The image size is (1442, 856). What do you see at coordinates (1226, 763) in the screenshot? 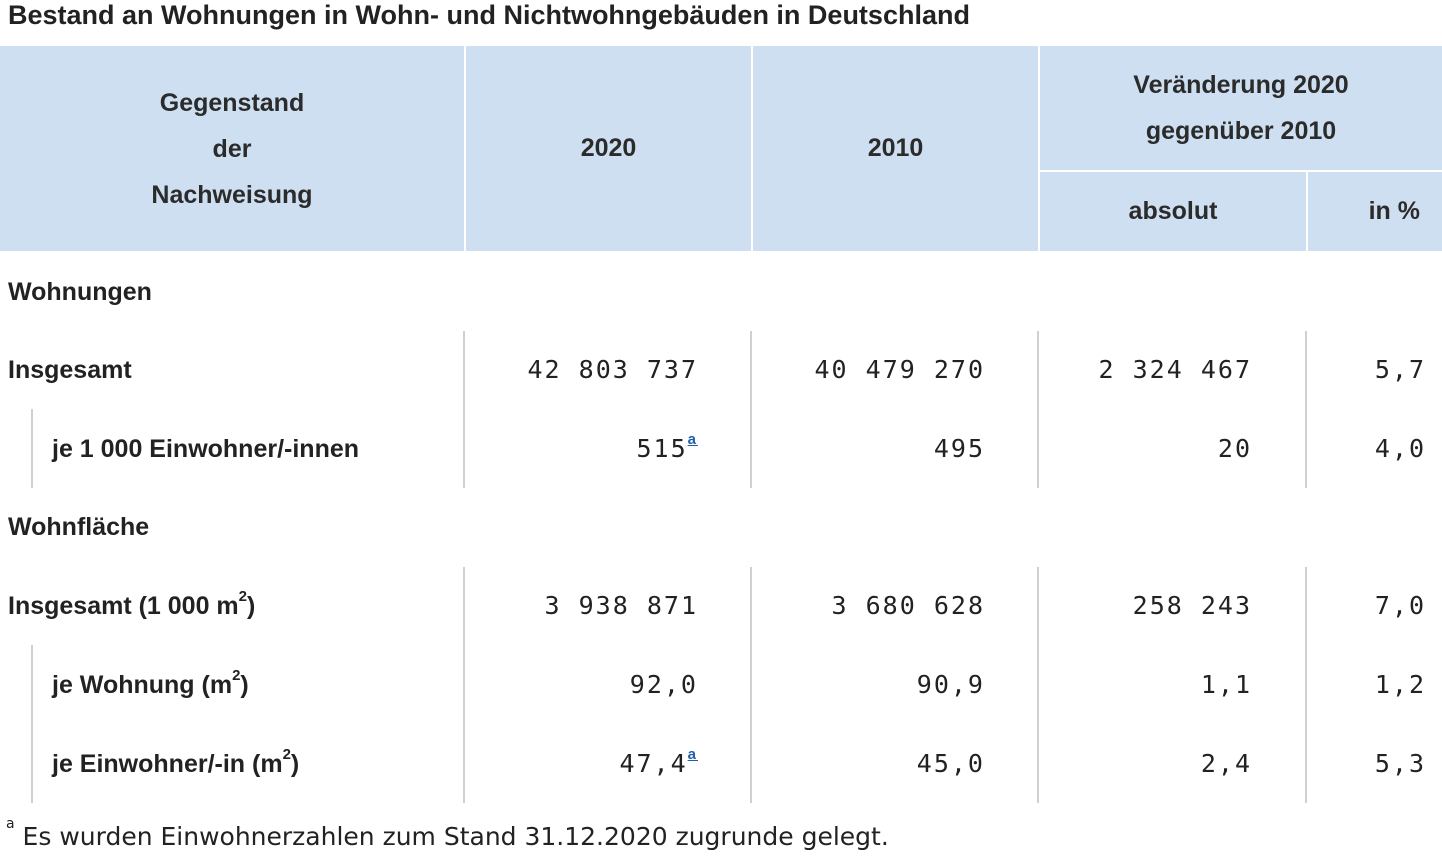
I see `cell-absolute: 2,4` at bounding box center [1226, 763].